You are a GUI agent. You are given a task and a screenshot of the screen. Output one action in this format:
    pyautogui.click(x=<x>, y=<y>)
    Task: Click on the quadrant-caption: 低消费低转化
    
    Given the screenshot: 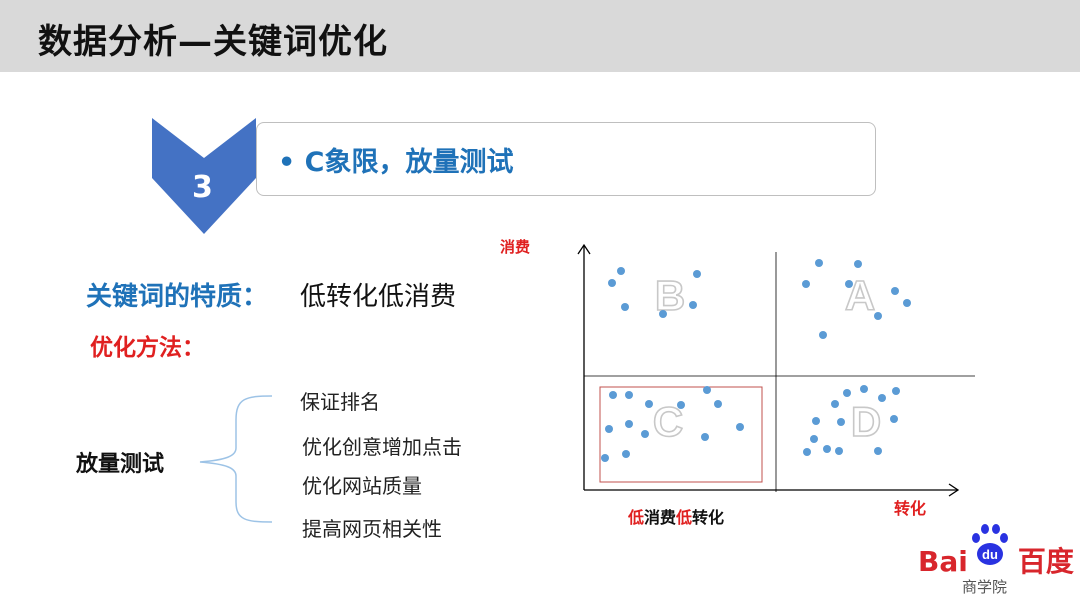 What is the action you would take?
    pyautogui.click(x=676, y=516)
    